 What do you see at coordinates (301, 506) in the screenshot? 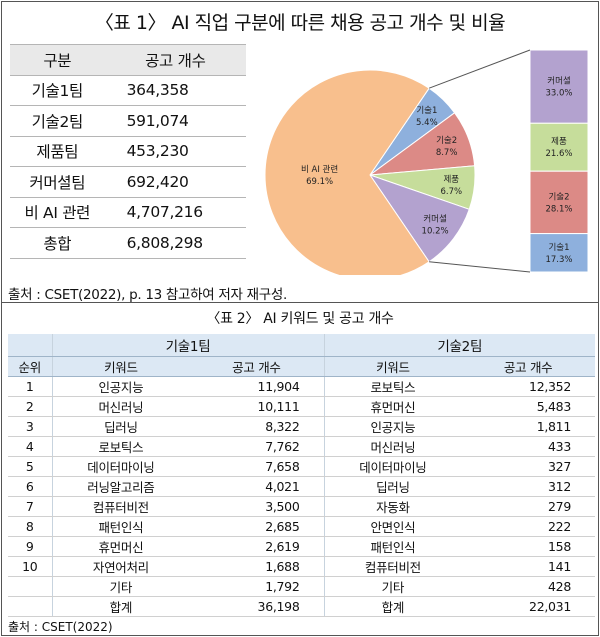
I see `table2-row: 7 컴퓨터비전 3,500 자동화 279` at bounding box center [301, 506].